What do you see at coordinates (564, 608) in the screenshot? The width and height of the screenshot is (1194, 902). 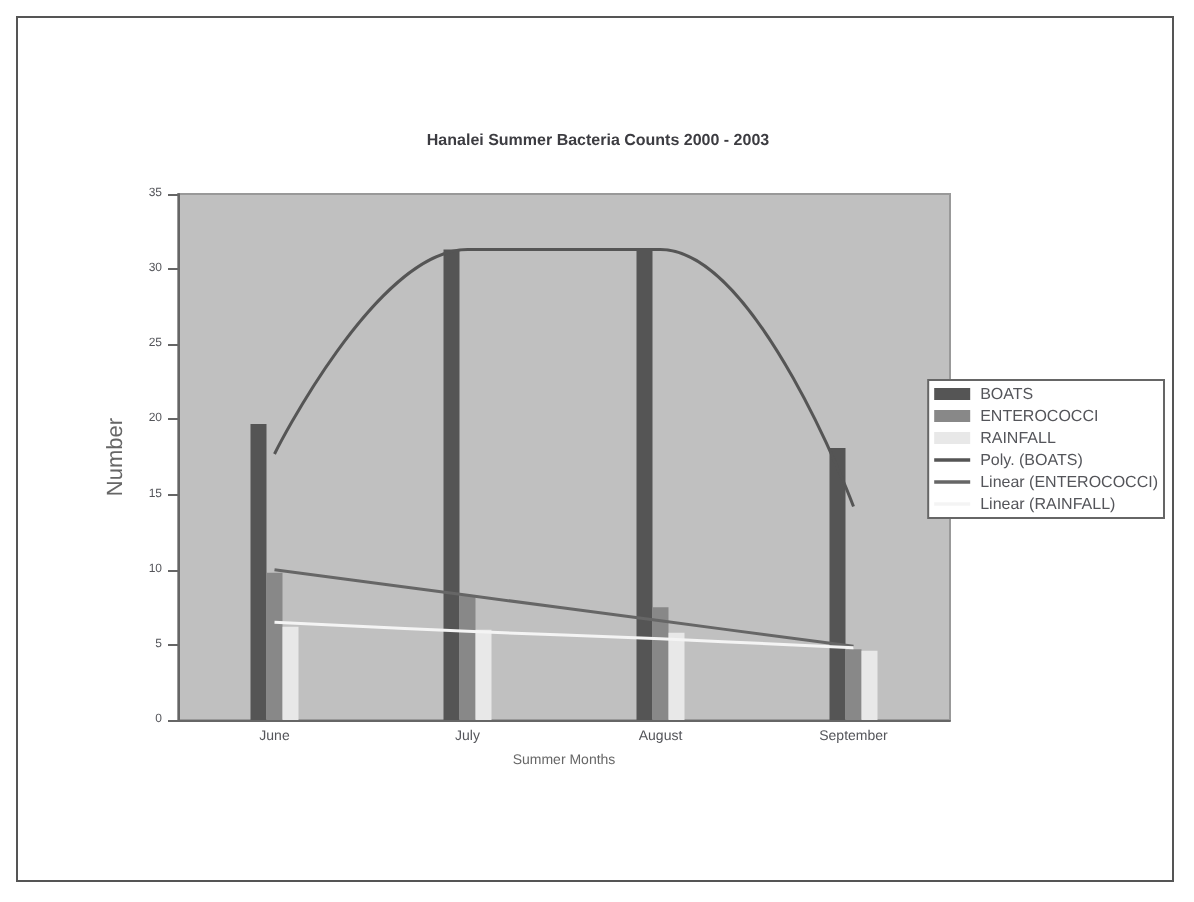 I see `line-series` at bounding box center [564, 608].